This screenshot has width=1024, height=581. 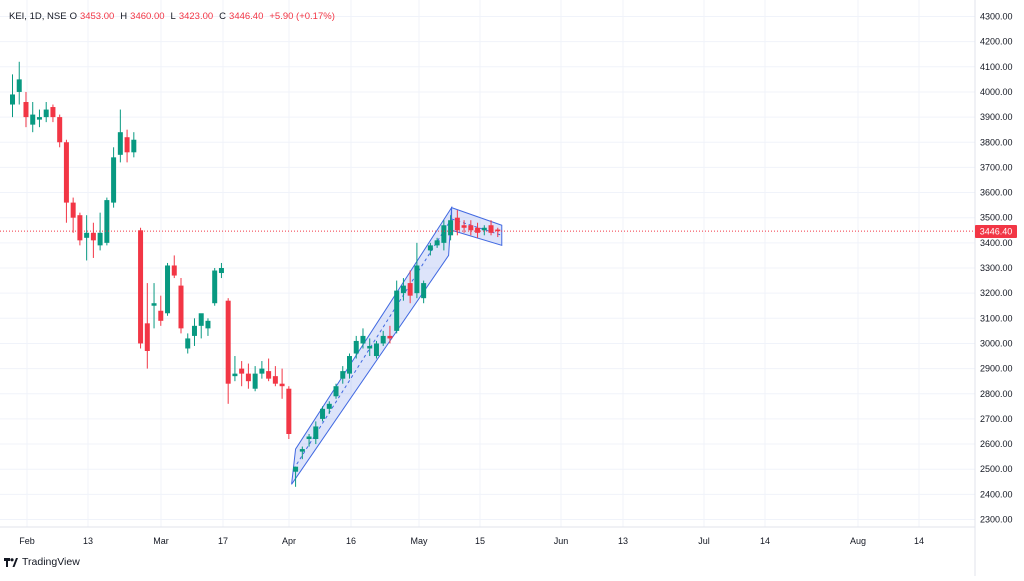 I want to click on branding: TradingView, so click(x=42, y=562).